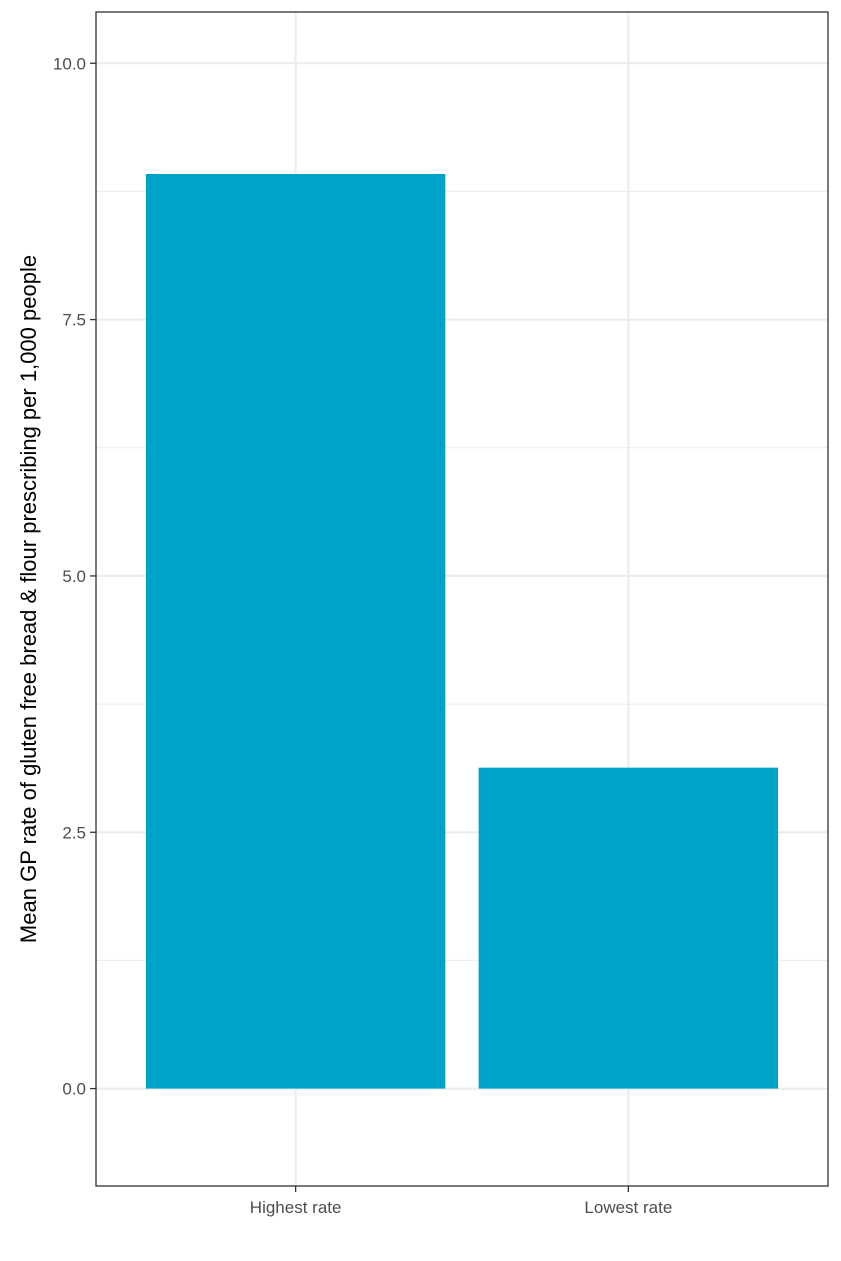 Image resolution: width=841 pixels, height=1261 pixels. I want to click on y-tick-label: 2.5, so click(74, 832).